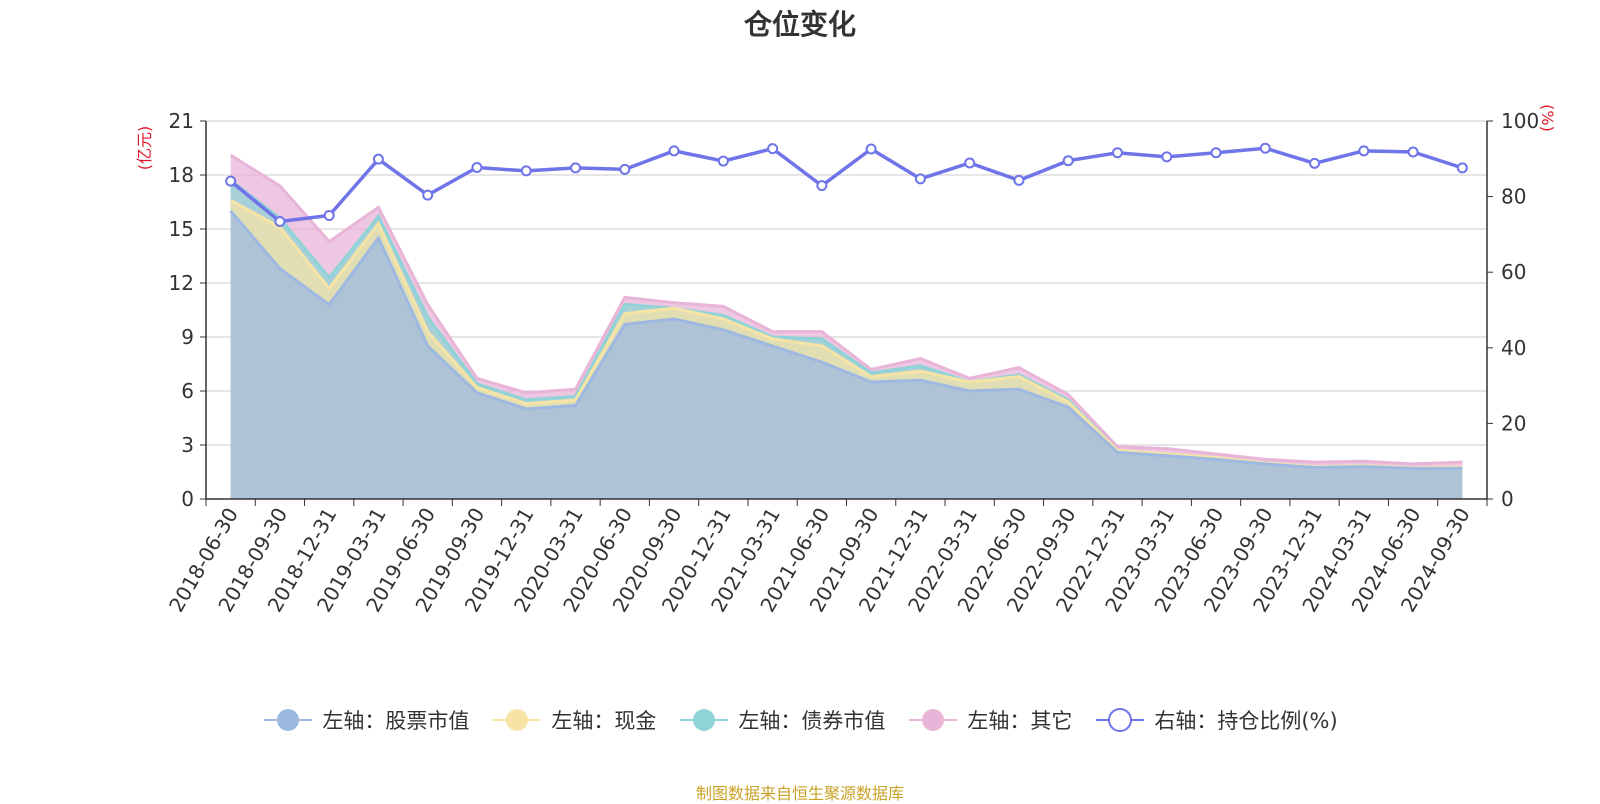  Describe the element at coordinates (187, 337) in the screenshot. I see `left-tick-label: 9` at that location.